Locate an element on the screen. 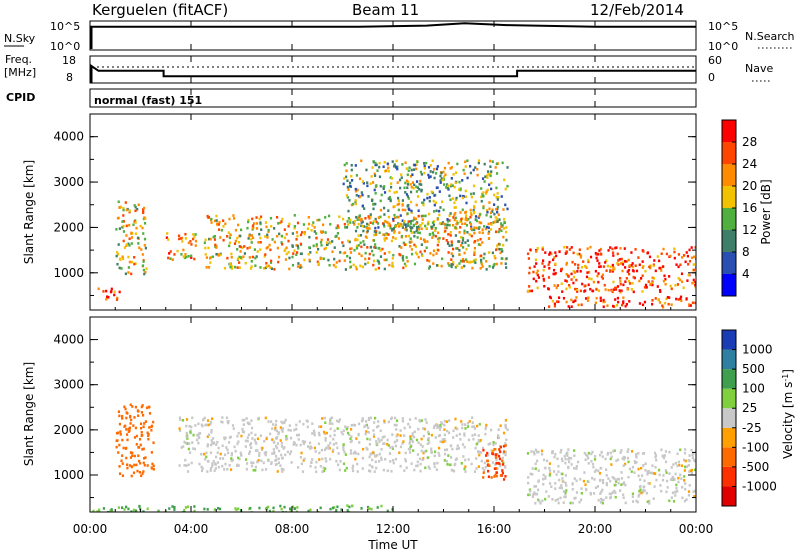  colorbar-tick-label: -100 is located at coordinates (755, 447).